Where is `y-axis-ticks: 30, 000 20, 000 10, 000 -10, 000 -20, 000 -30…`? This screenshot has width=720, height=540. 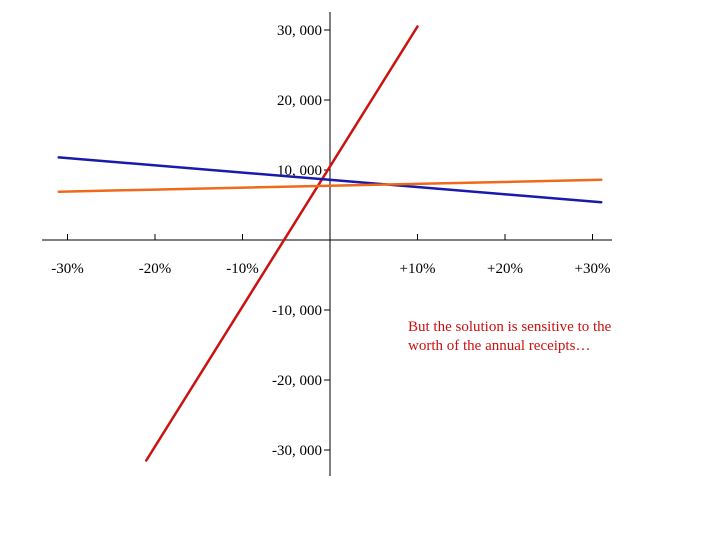
y-axis-ticks: 30, 000 20, 000 10, 000 -10, 000 -20, 000 -30… is located at coordinates (301, 241).